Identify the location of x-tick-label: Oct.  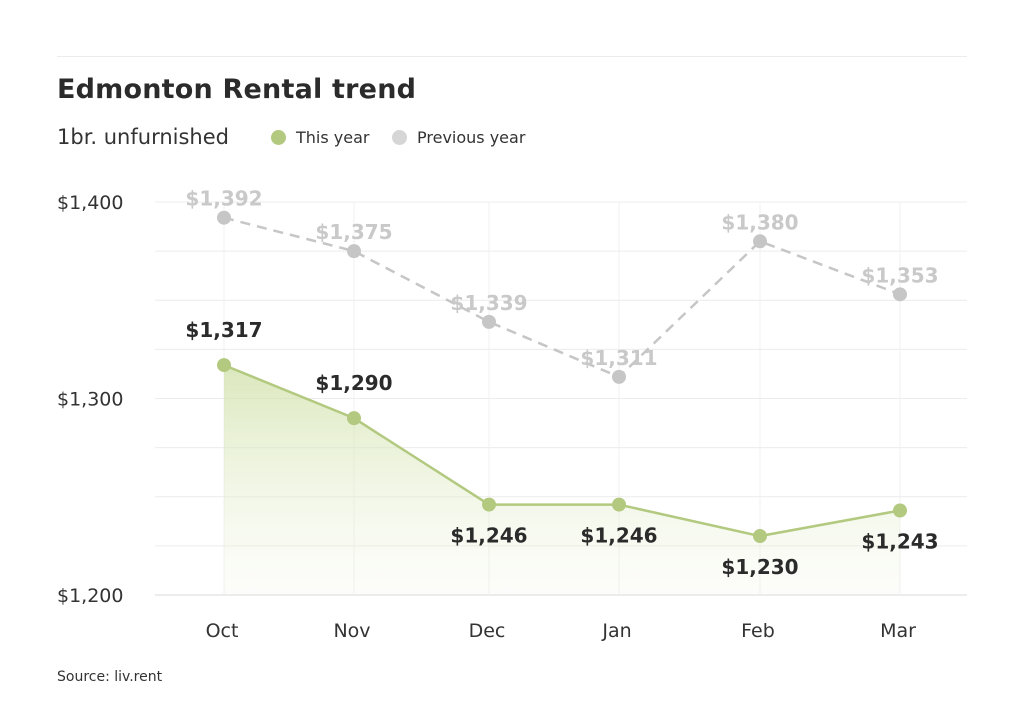
(222, 631).